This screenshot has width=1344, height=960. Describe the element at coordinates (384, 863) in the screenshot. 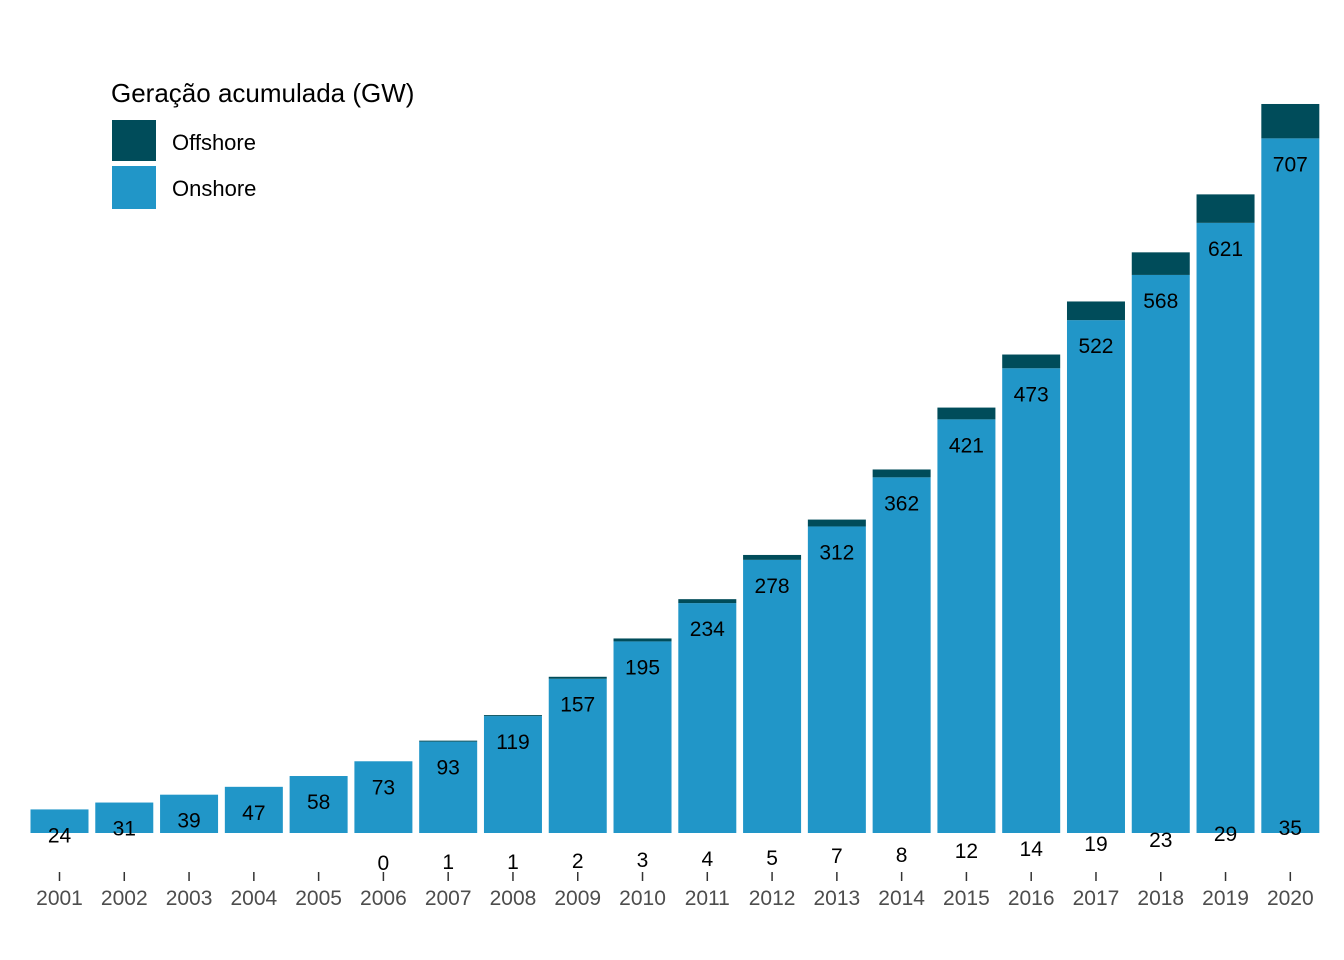

I see `label-offshore-2006: 0` at that location.